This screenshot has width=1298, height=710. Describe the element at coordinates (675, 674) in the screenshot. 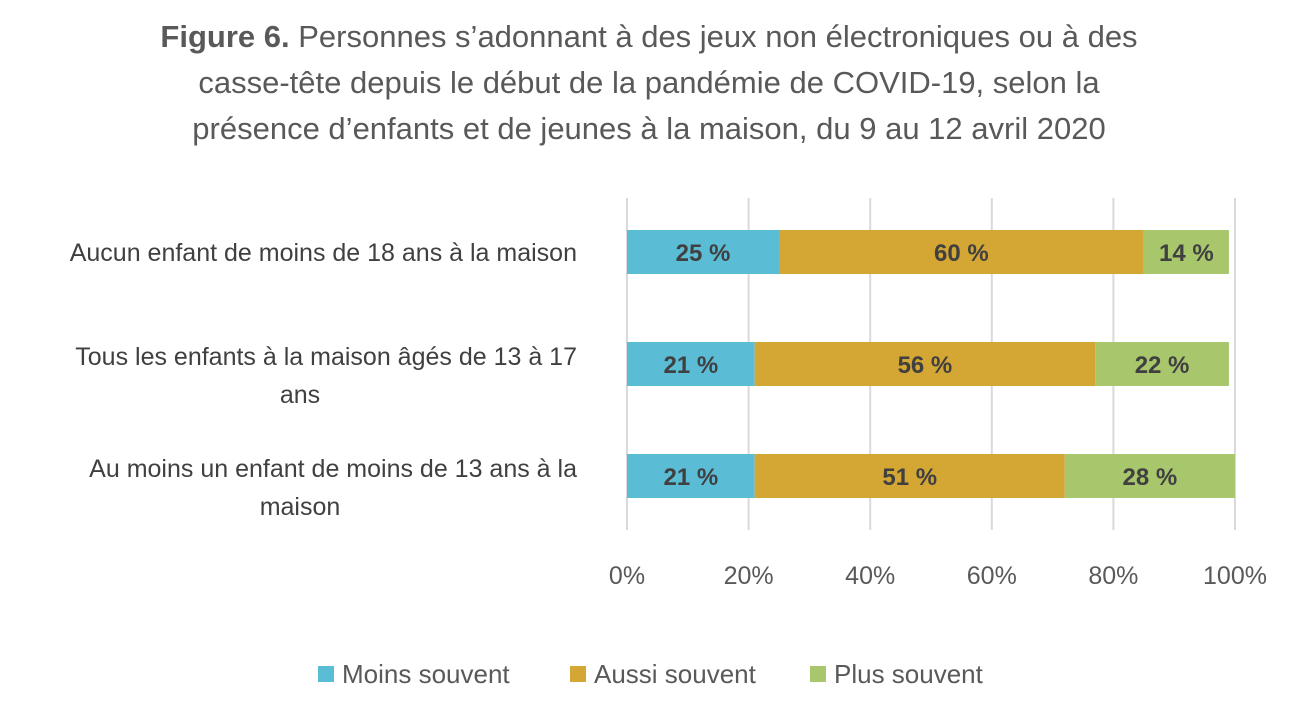

I see `legend-label: Aussi souvent` at that location.